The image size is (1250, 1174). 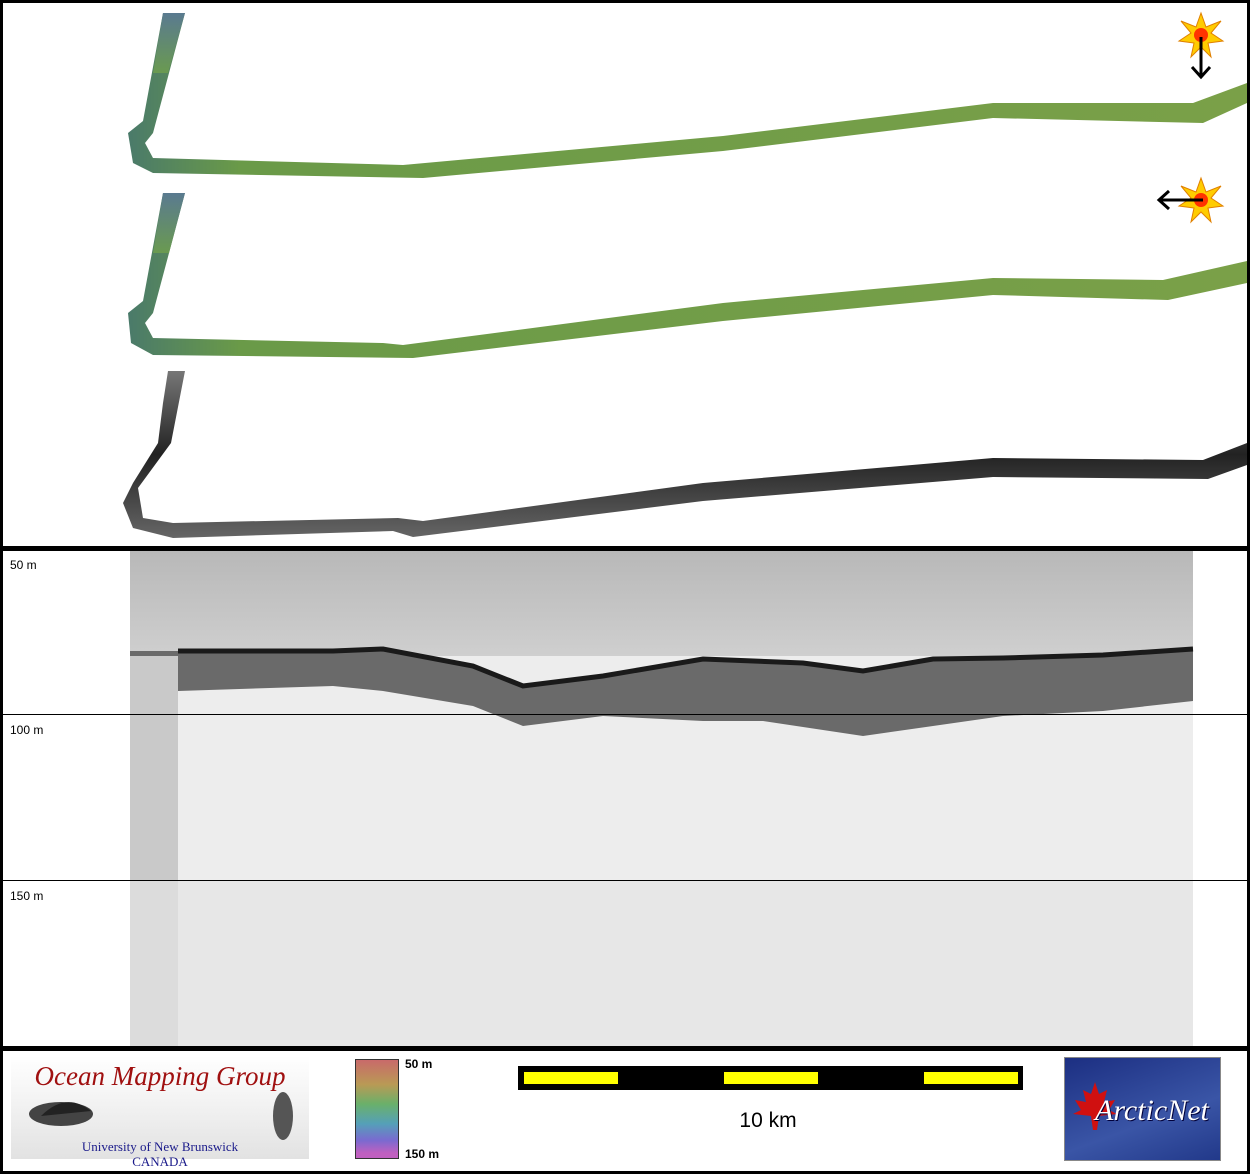 I want to click on swath-backscatter, so click(x=685, y=454).